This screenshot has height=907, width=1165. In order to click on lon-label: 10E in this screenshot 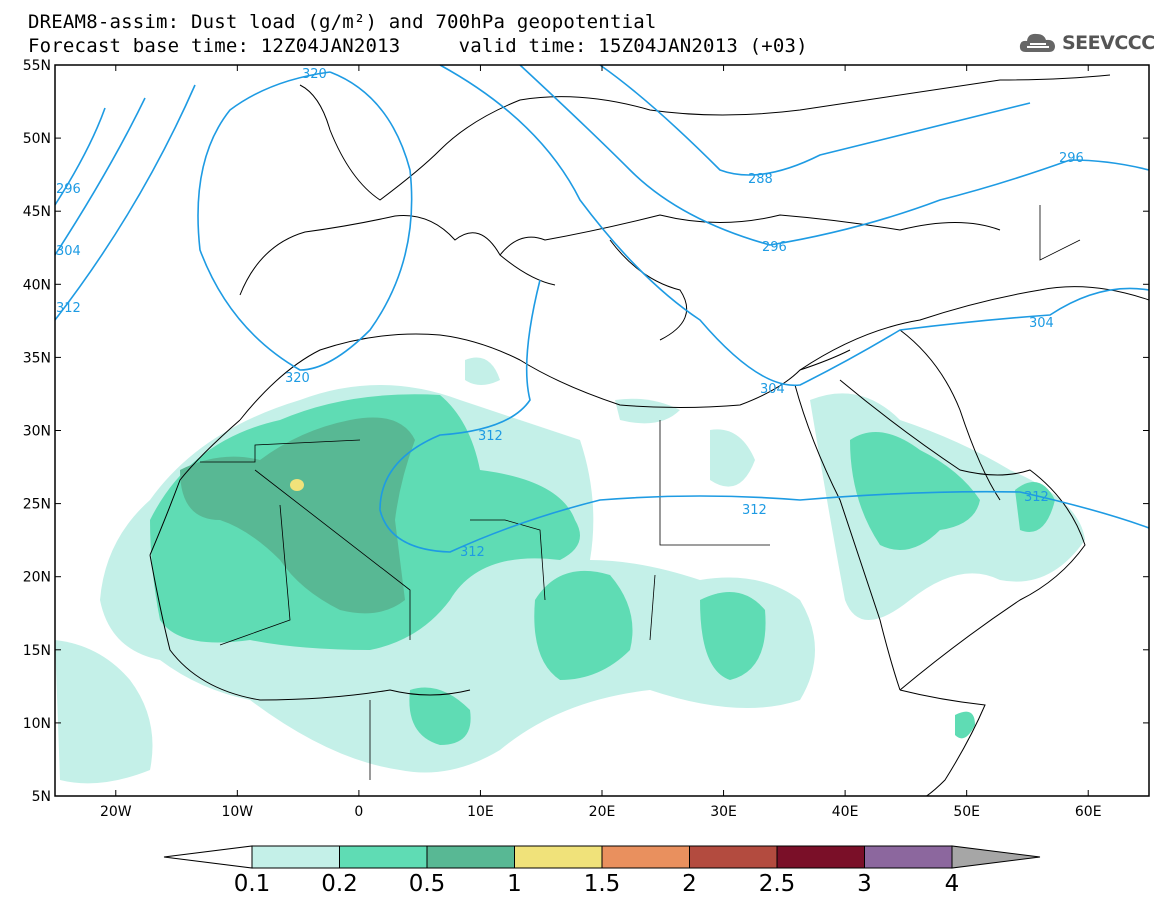, I will do `click(480, 812)`.